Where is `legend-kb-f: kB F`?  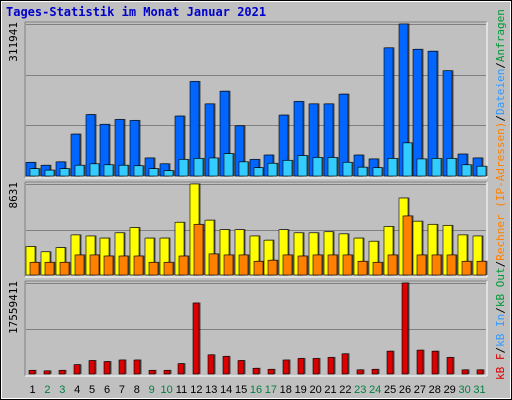 legend-kb-f: kB F is located at coordinates (500, 367).